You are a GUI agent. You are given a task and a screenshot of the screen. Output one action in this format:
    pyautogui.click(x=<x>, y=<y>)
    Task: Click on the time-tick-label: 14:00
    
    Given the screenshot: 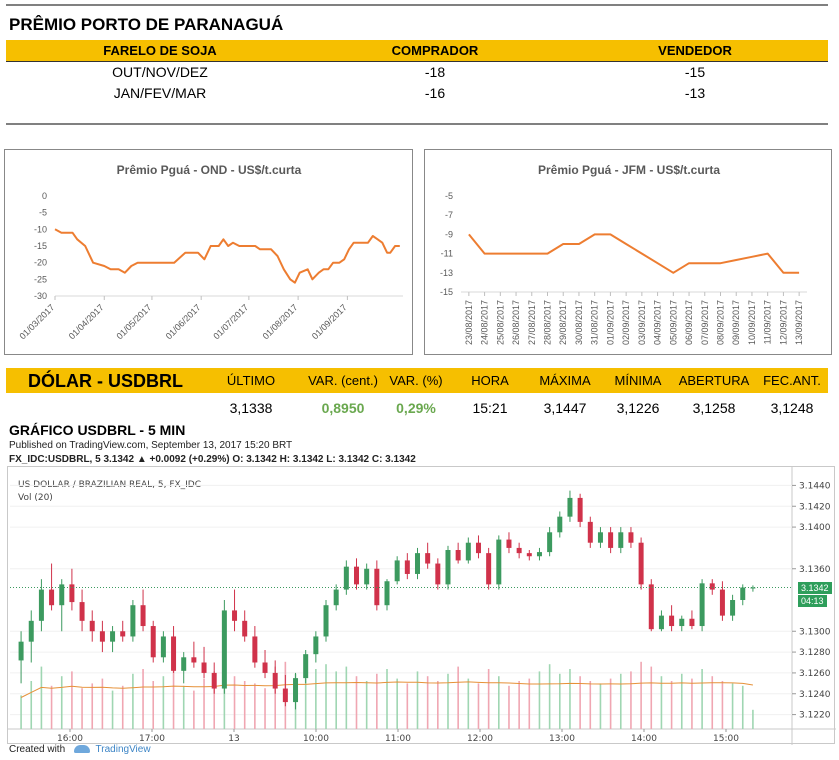 What is the action you would take?
    pyautogui.click(x=644, y=739)
    